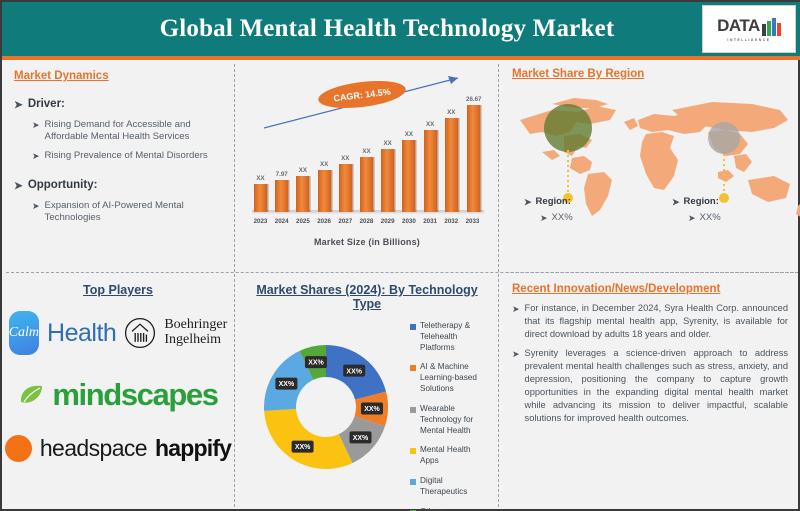 The image size is (800, 511). I want to click on logo-row: DATA, so click(749, 26).